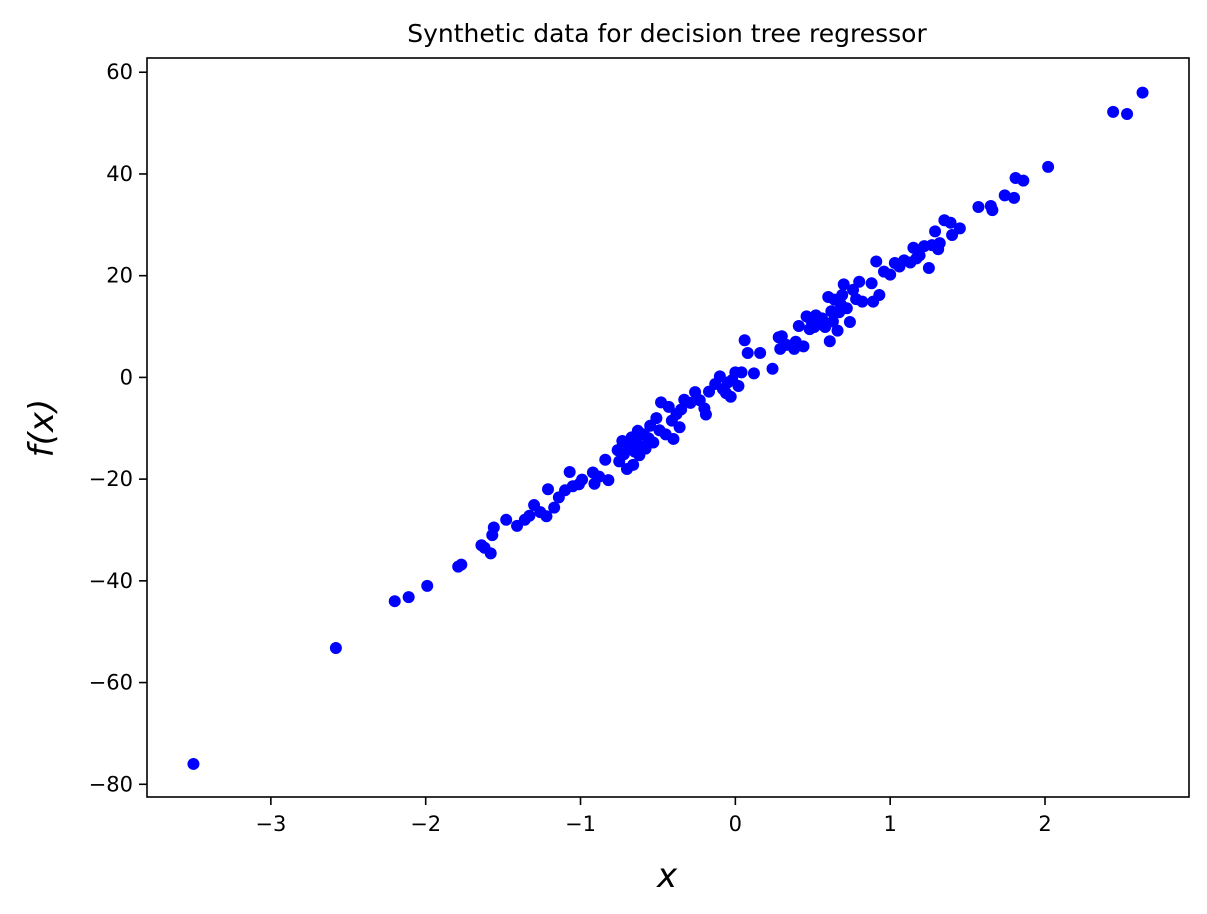 This screenshot has height=914, width=1207. What do you see at coordinates (111, 581) in the screenshot?
I see `y-tick-label: −40` at bounding box center [111, 581].